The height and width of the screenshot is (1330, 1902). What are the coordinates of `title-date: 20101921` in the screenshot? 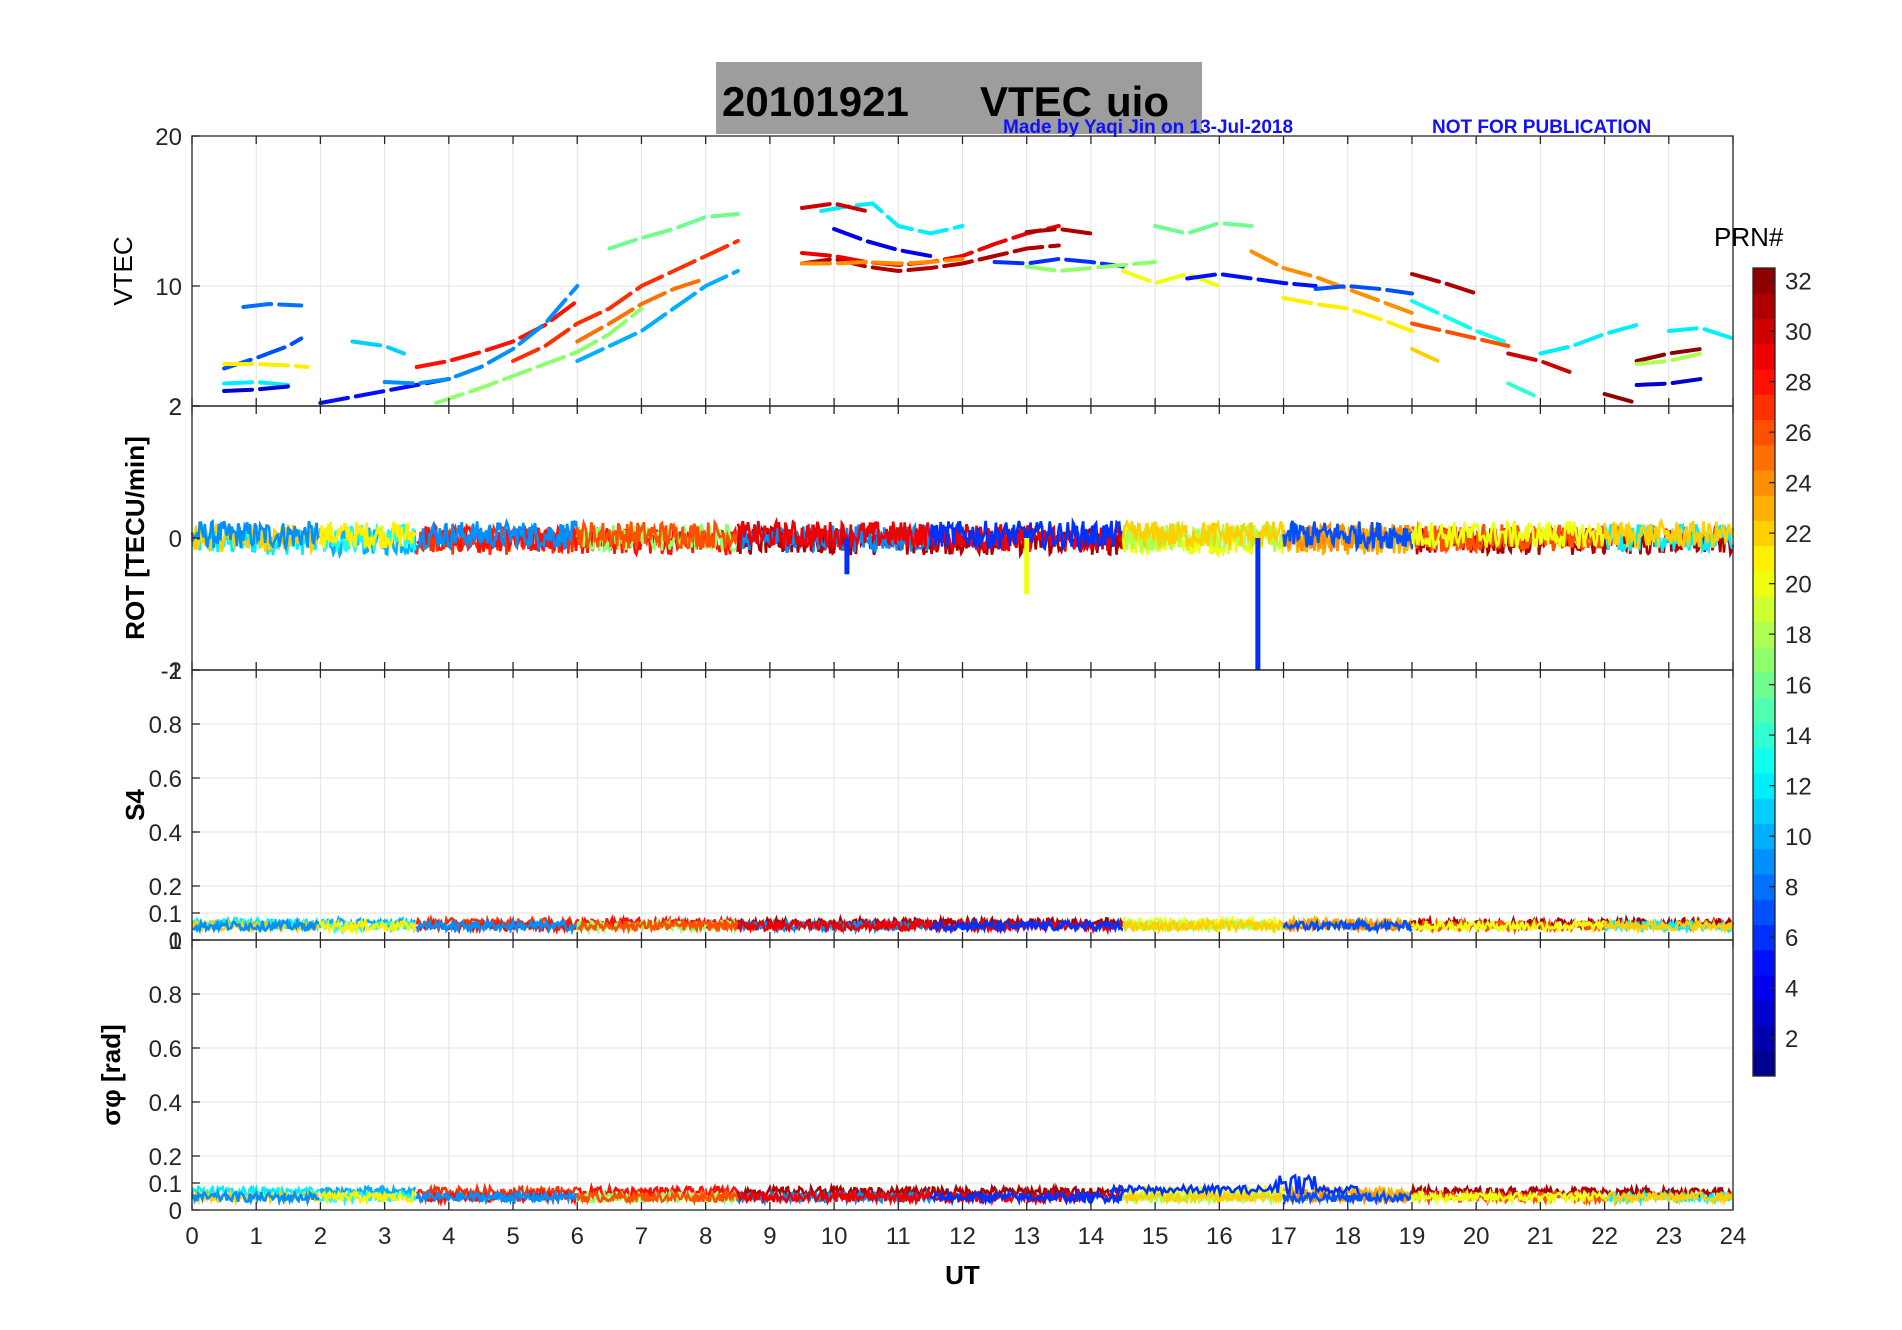 It's located at (815, 101).